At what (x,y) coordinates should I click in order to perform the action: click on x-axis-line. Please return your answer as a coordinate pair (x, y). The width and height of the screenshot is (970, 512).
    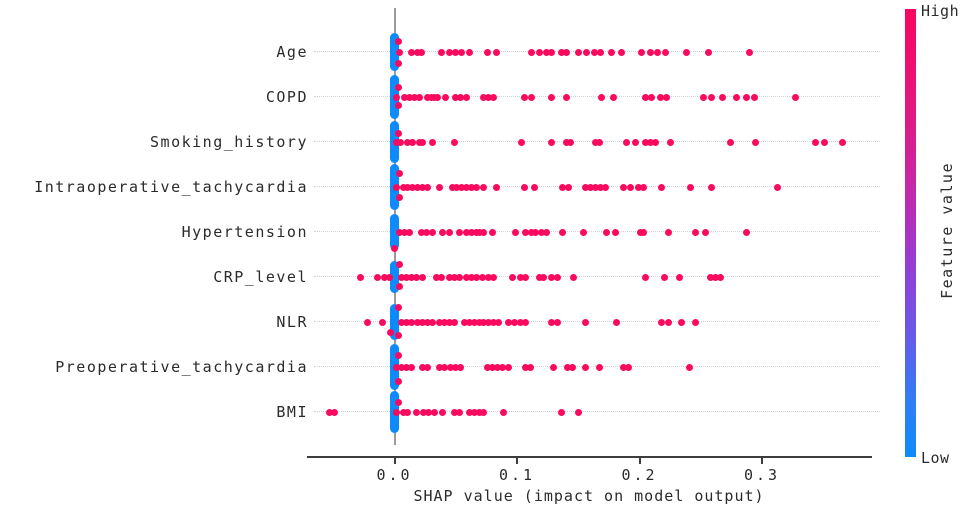
    Looking at the image, I should click on (589, 457).